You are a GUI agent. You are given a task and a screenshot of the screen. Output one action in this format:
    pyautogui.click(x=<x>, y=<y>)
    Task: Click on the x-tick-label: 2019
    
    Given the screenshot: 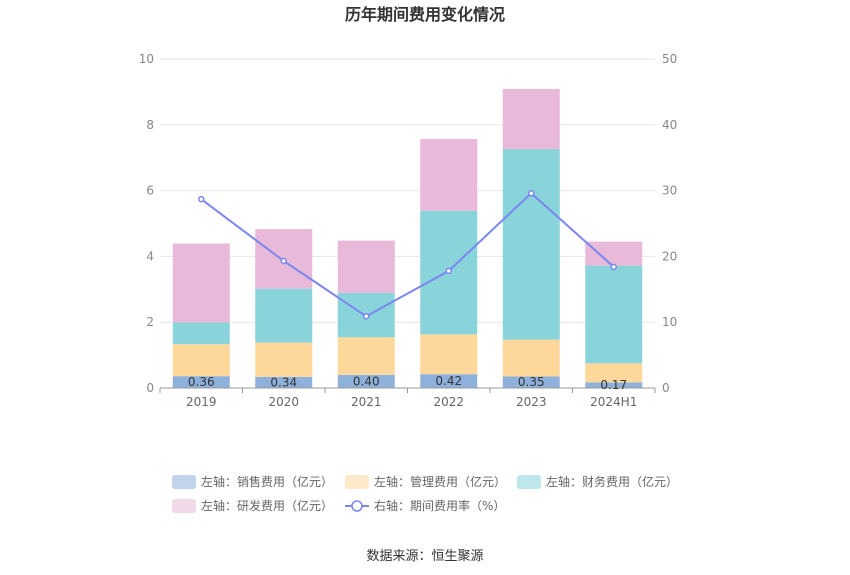 What is the action you would take?
    pyautogui.click(x=201, y=402)
    